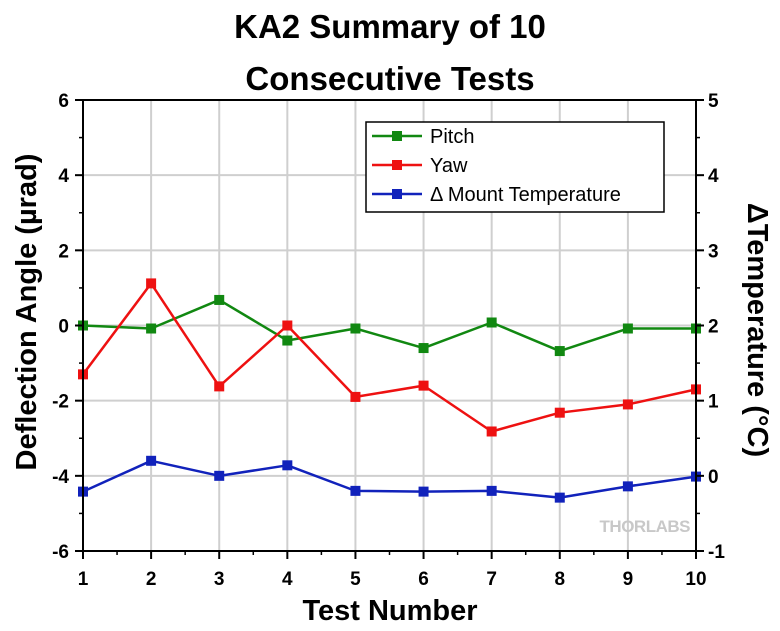  I want to click on x-tick-label: 7, so click(491, 579).